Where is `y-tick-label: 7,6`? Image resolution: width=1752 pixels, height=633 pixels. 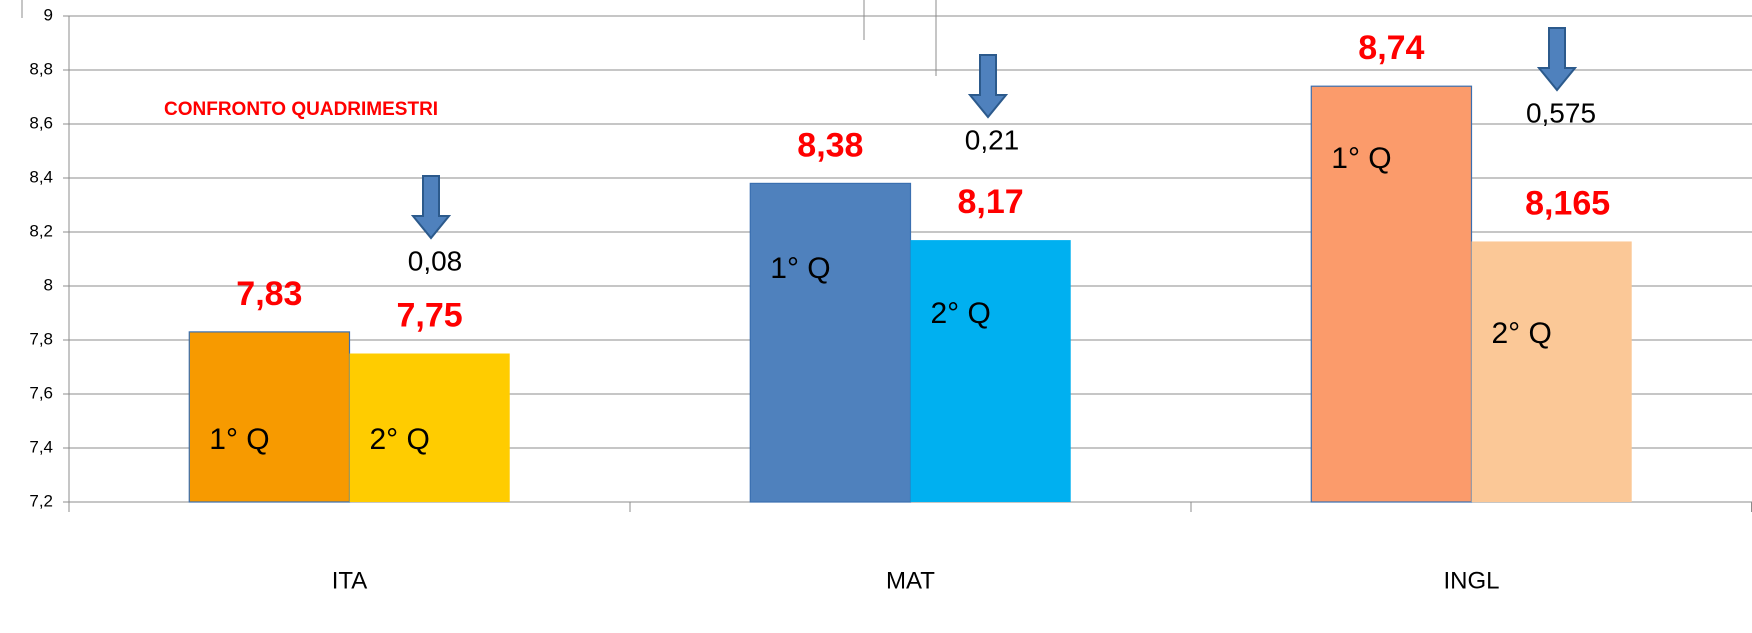
y-tick-label: 7,6 is located at coordinates (41, 392).